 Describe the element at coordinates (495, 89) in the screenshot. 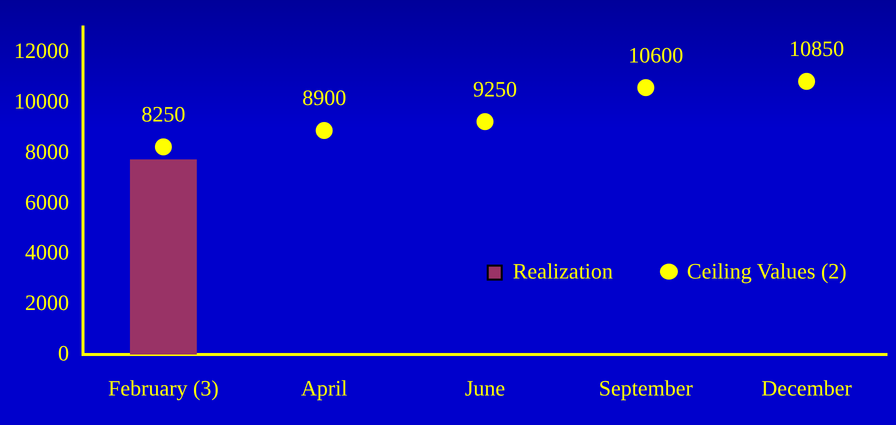

I see `data-label: 9250` at that location.